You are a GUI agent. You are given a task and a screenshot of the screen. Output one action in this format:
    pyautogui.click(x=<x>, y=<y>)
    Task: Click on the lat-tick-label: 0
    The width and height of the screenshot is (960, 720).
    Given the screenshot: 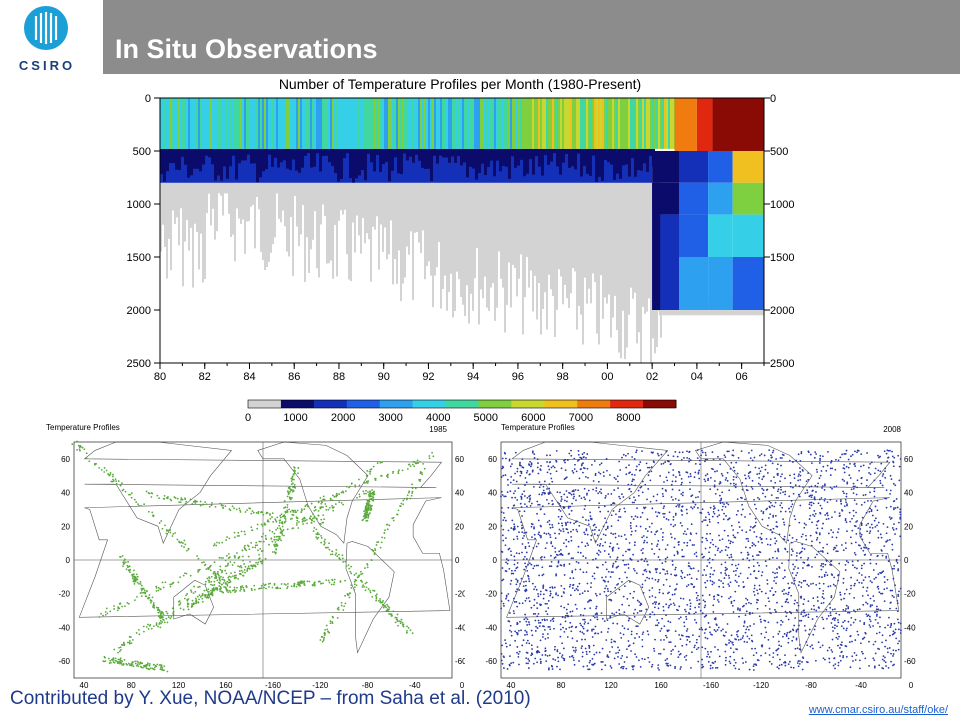 What is the action you would take?
    pyautogui.click(x=457, y=560)
    